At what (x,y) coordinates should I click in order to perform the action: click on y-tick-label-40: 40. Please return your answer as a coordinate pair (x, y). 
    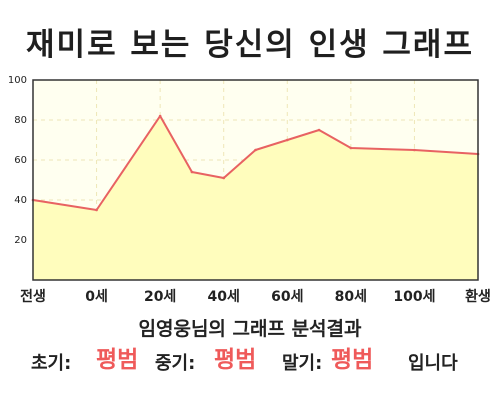
    Looking at the image, I should click on (20, 200).